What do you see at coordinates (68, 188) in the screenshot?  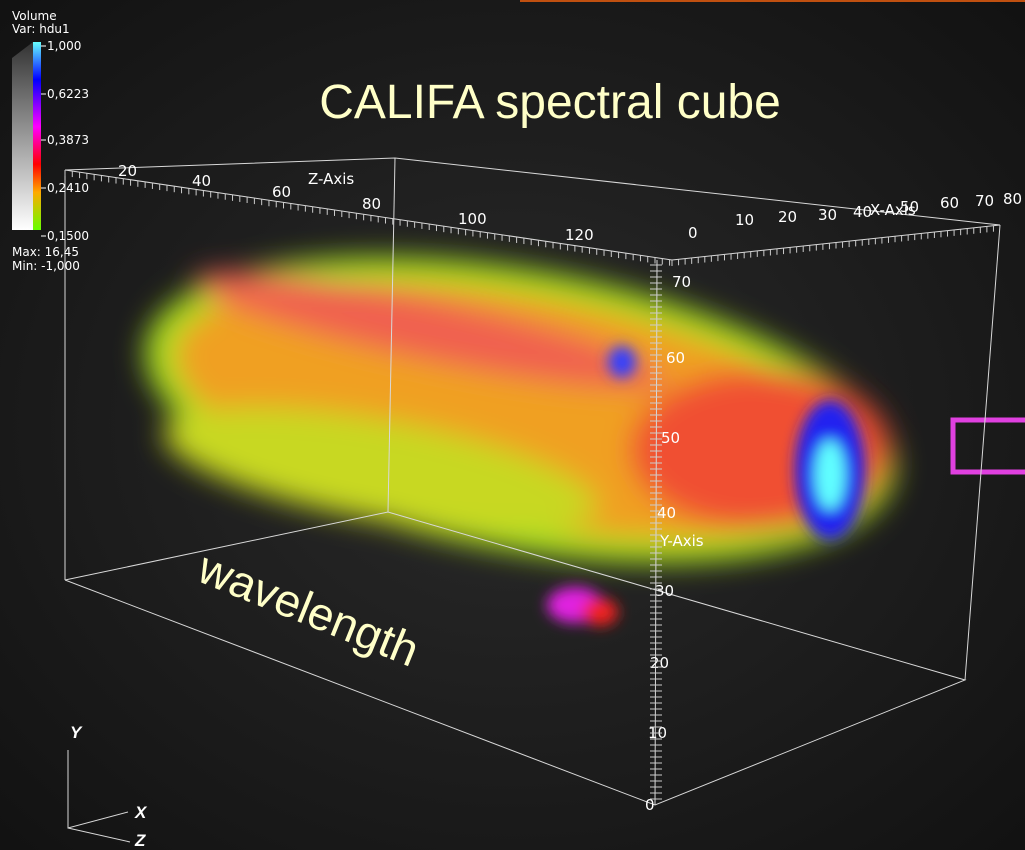 I see `legend-tick-label: 0,2410` at bounding box center [68, 188].